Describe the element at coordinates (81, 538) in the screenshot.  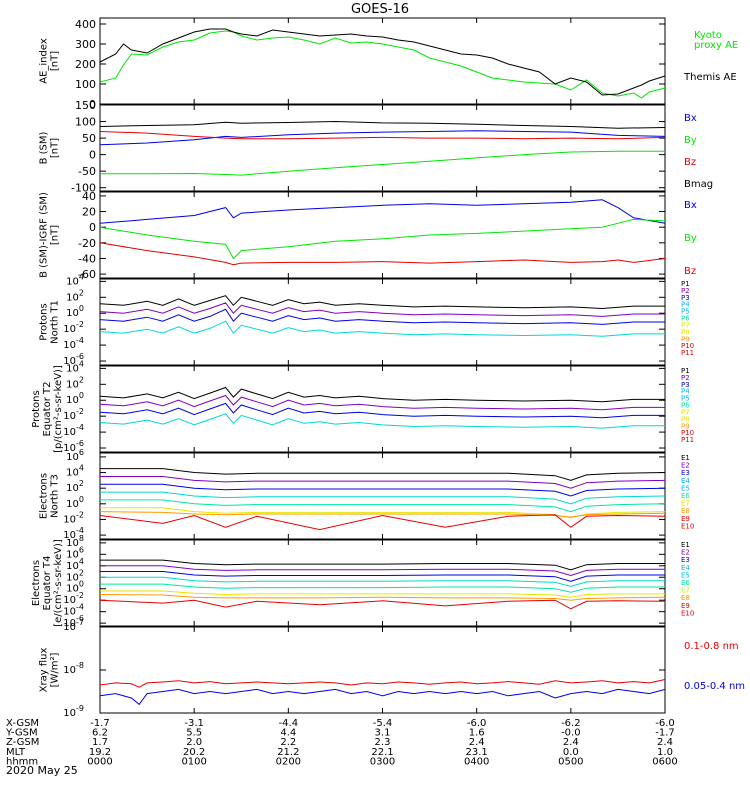
I see `y-tick-exponent: 8` at that location.